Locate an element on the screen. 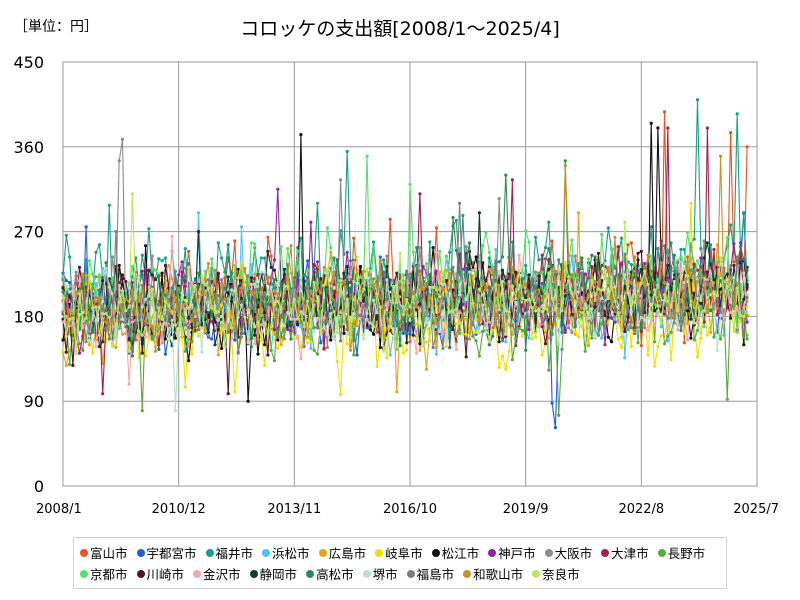  legend-label: 福島市 is located at coordinates (435, 574).